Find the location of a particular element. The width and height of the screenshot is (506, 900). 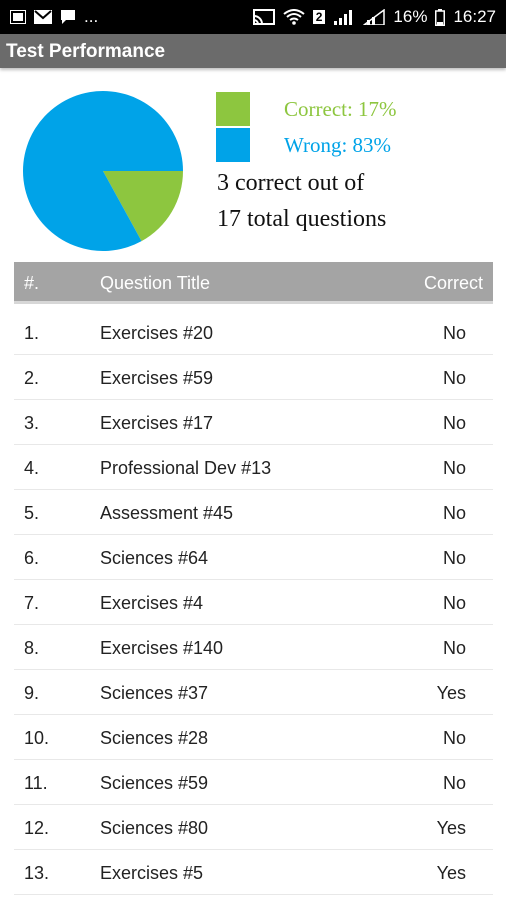

question-number: 1. is located at coordinates (32, 333).